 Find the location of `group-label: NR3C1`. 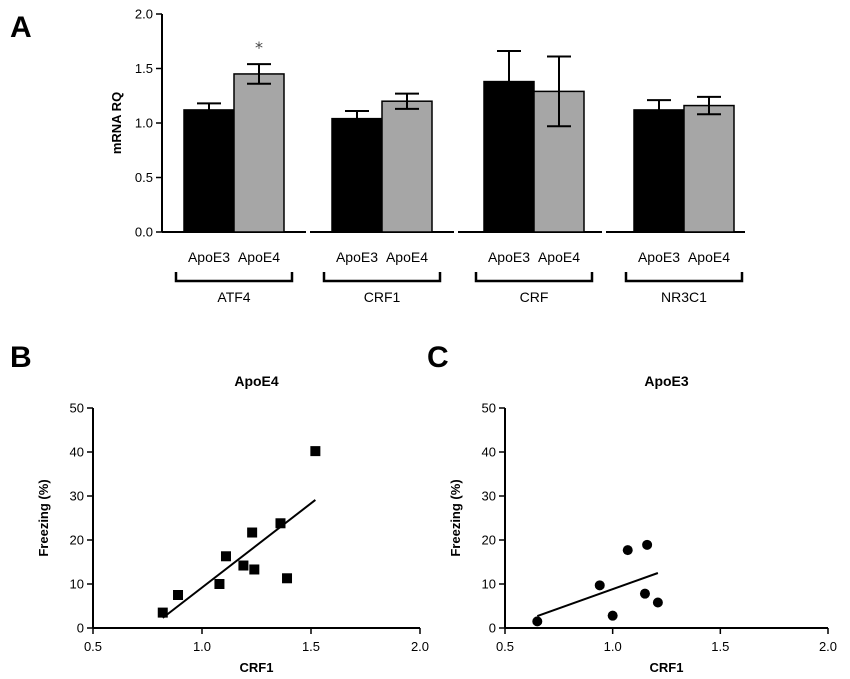

group-label: NR3C1 is located at coordinates (684, 297).